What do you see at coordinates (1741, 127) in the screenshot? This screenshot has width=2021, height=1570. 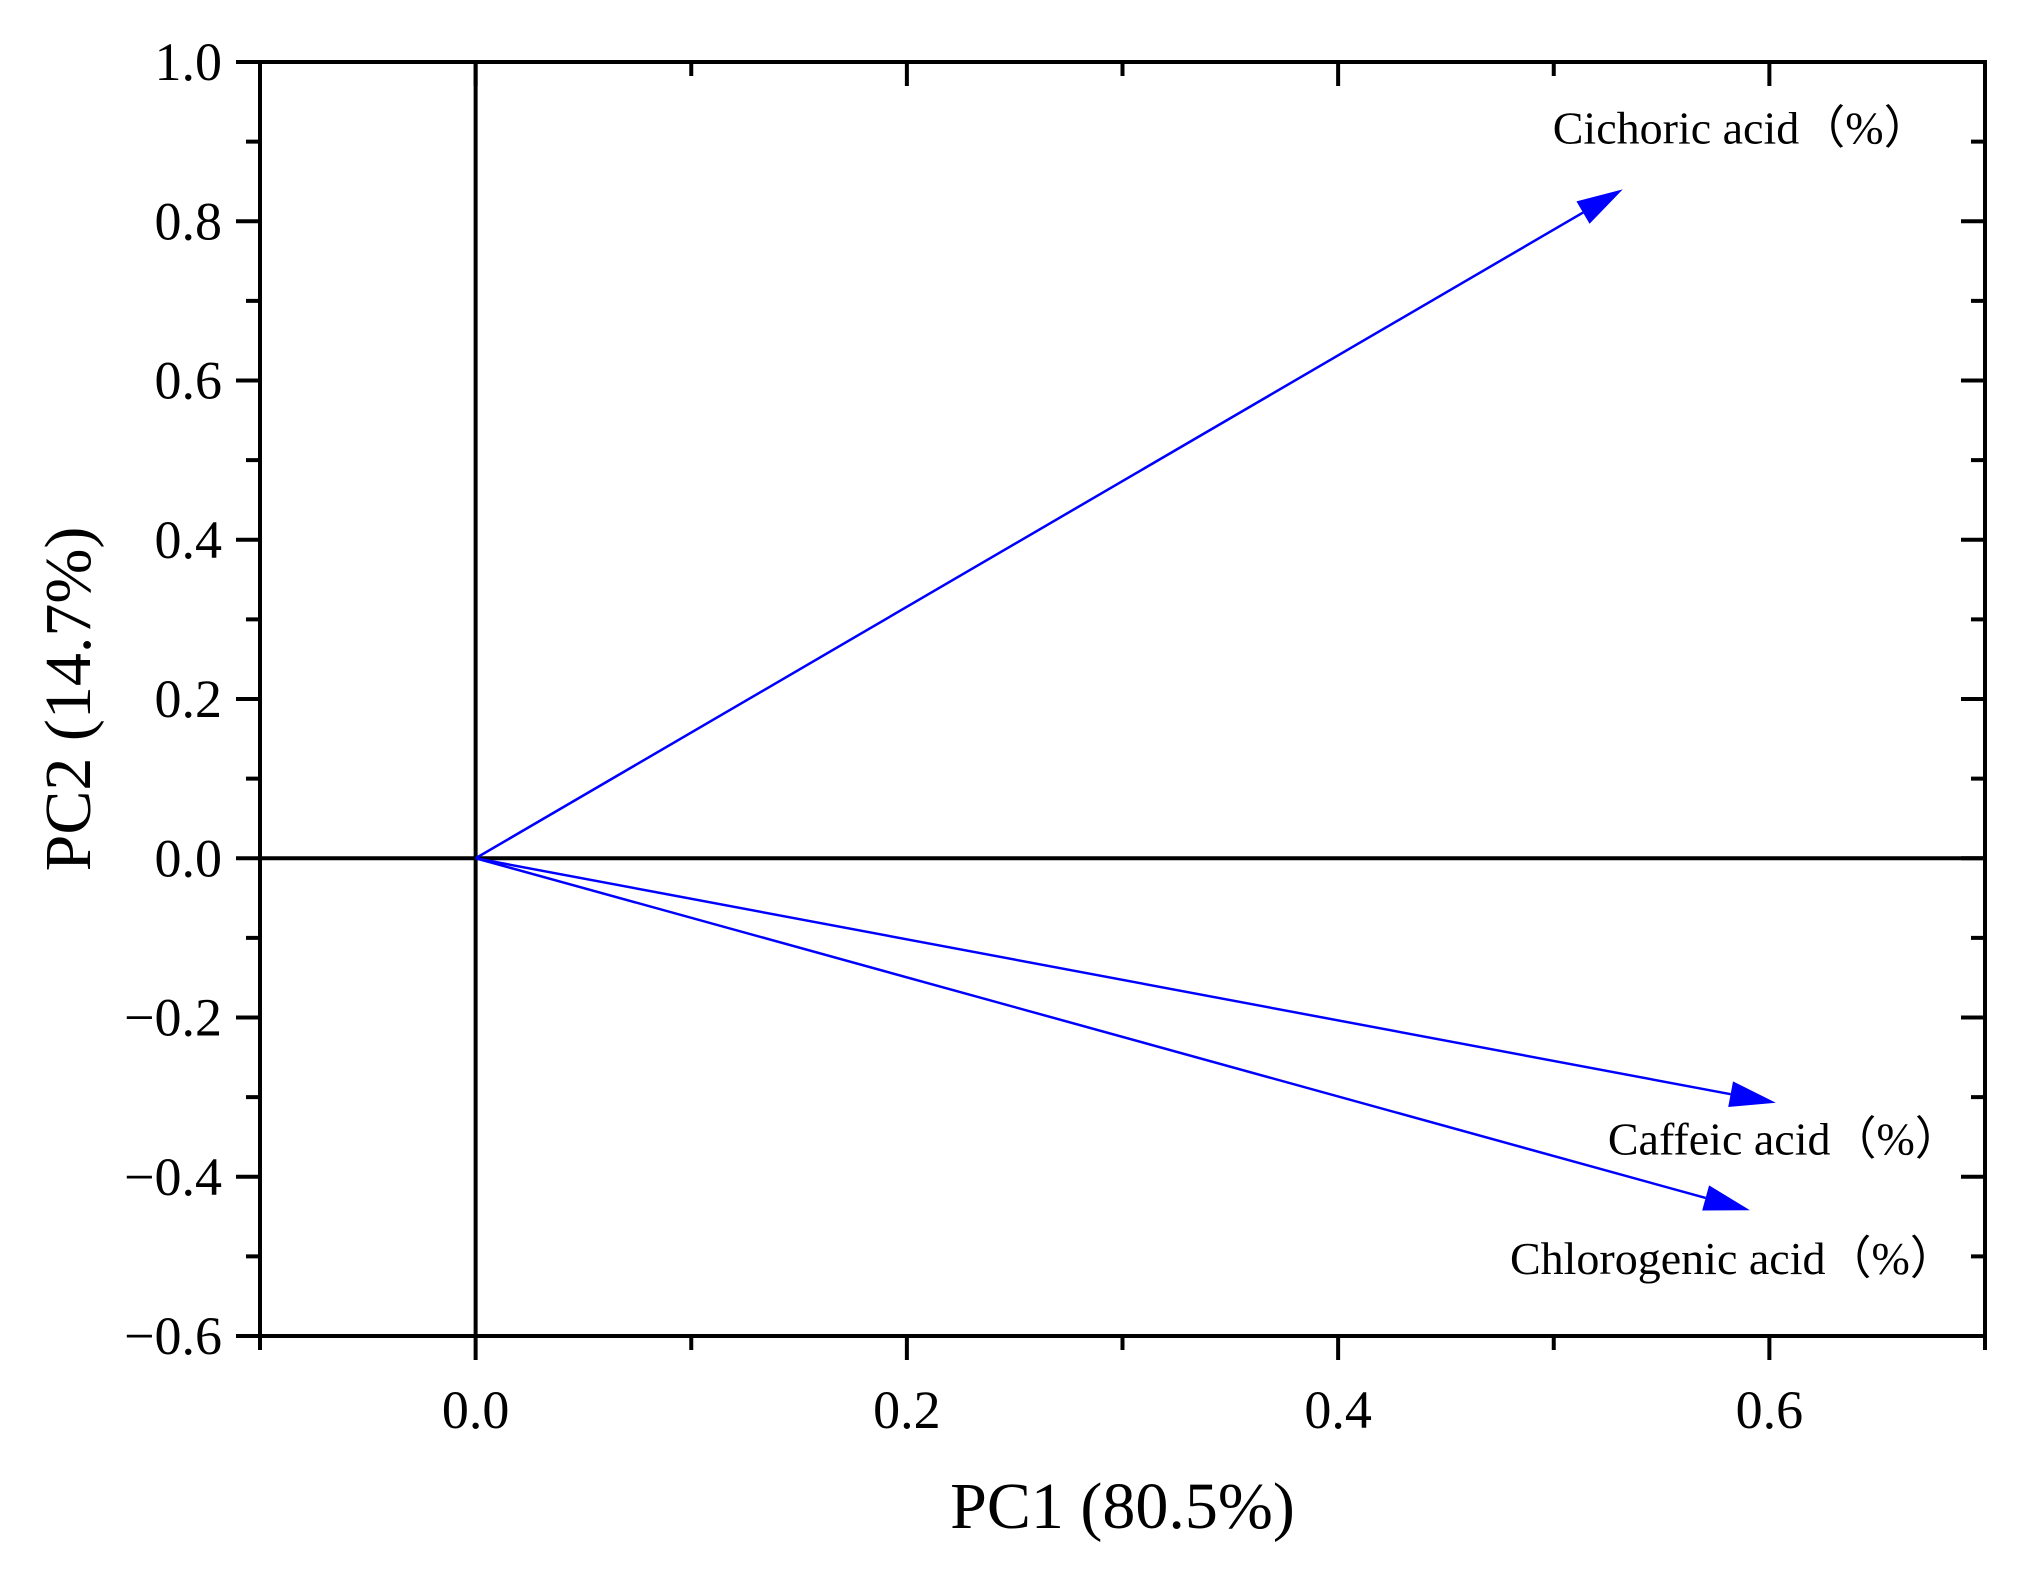 I see `loading-vector-label: Cichoric acid（%）` at bounding box center [1741, 127].